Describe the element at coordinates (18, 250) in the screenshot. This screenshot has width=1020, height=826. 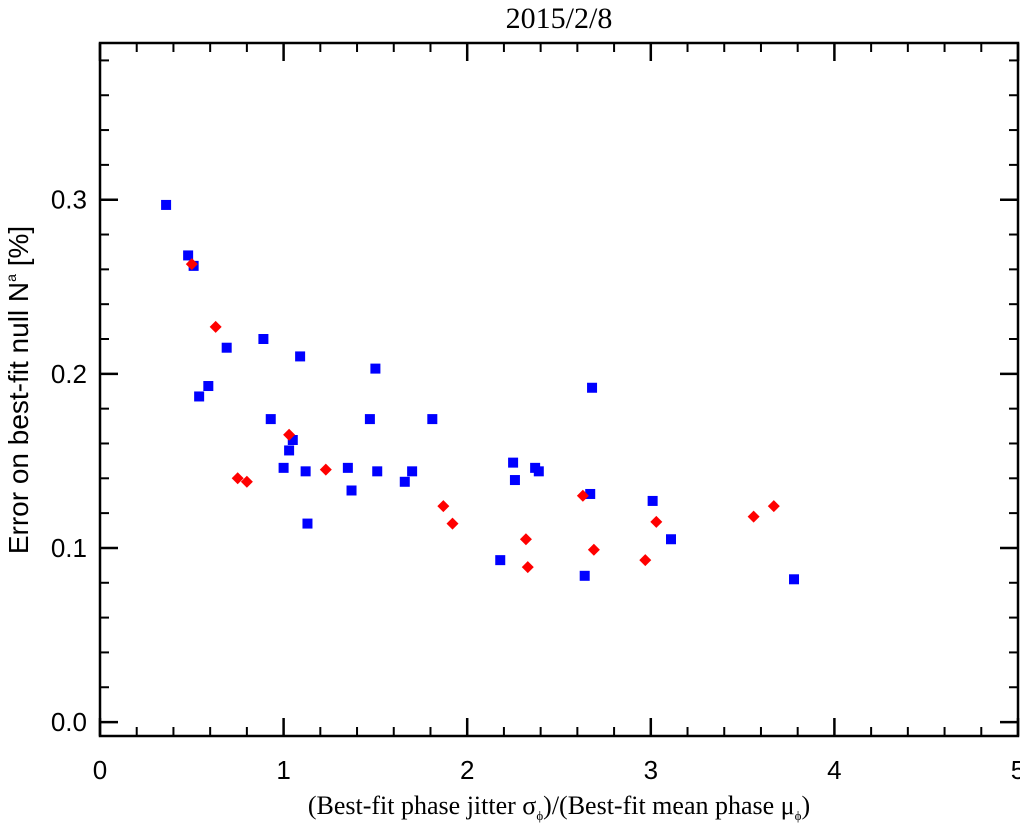
I see `y-axis-label-suffix: [%]` at that location.